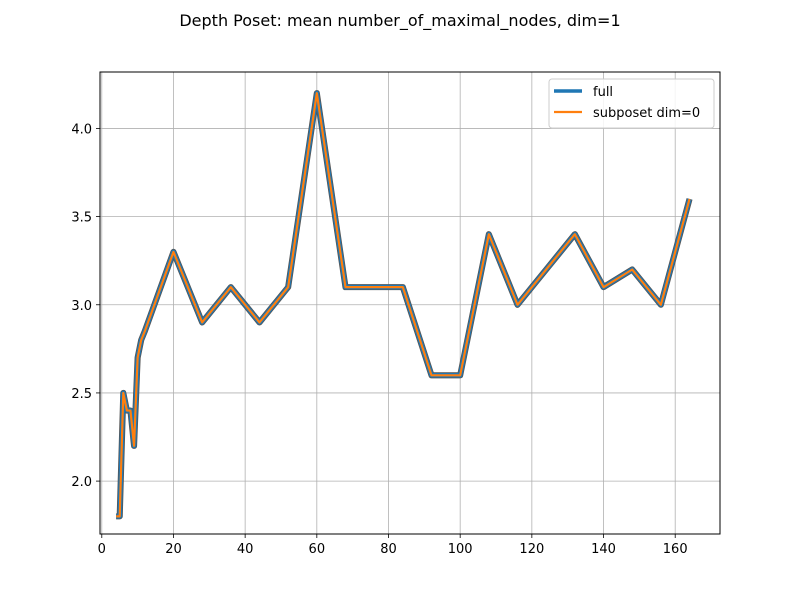 Image resolution: width=800 pixels, height=600 pixels. I want to click on legend-box, so click(631, 103).